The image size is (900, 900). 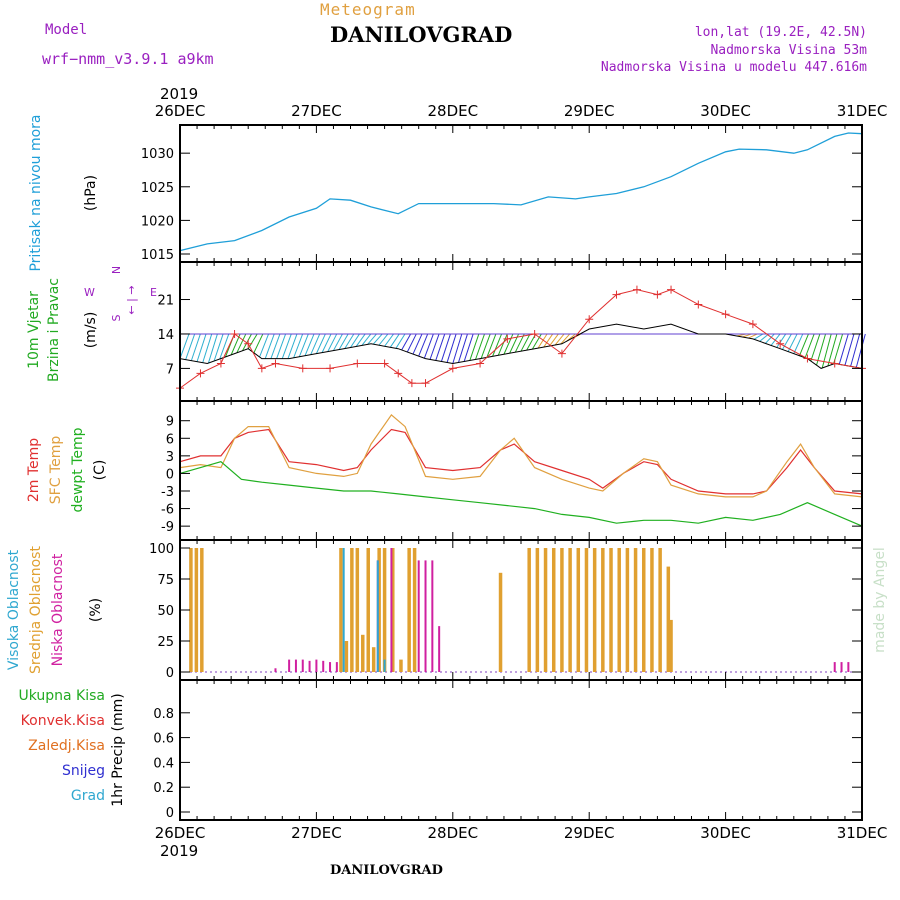 What do you see at coordinates (78, 469) in the screenshot?
I see `dewpt-axis-label: dewpt Temp` at bounding box center [78, 469].